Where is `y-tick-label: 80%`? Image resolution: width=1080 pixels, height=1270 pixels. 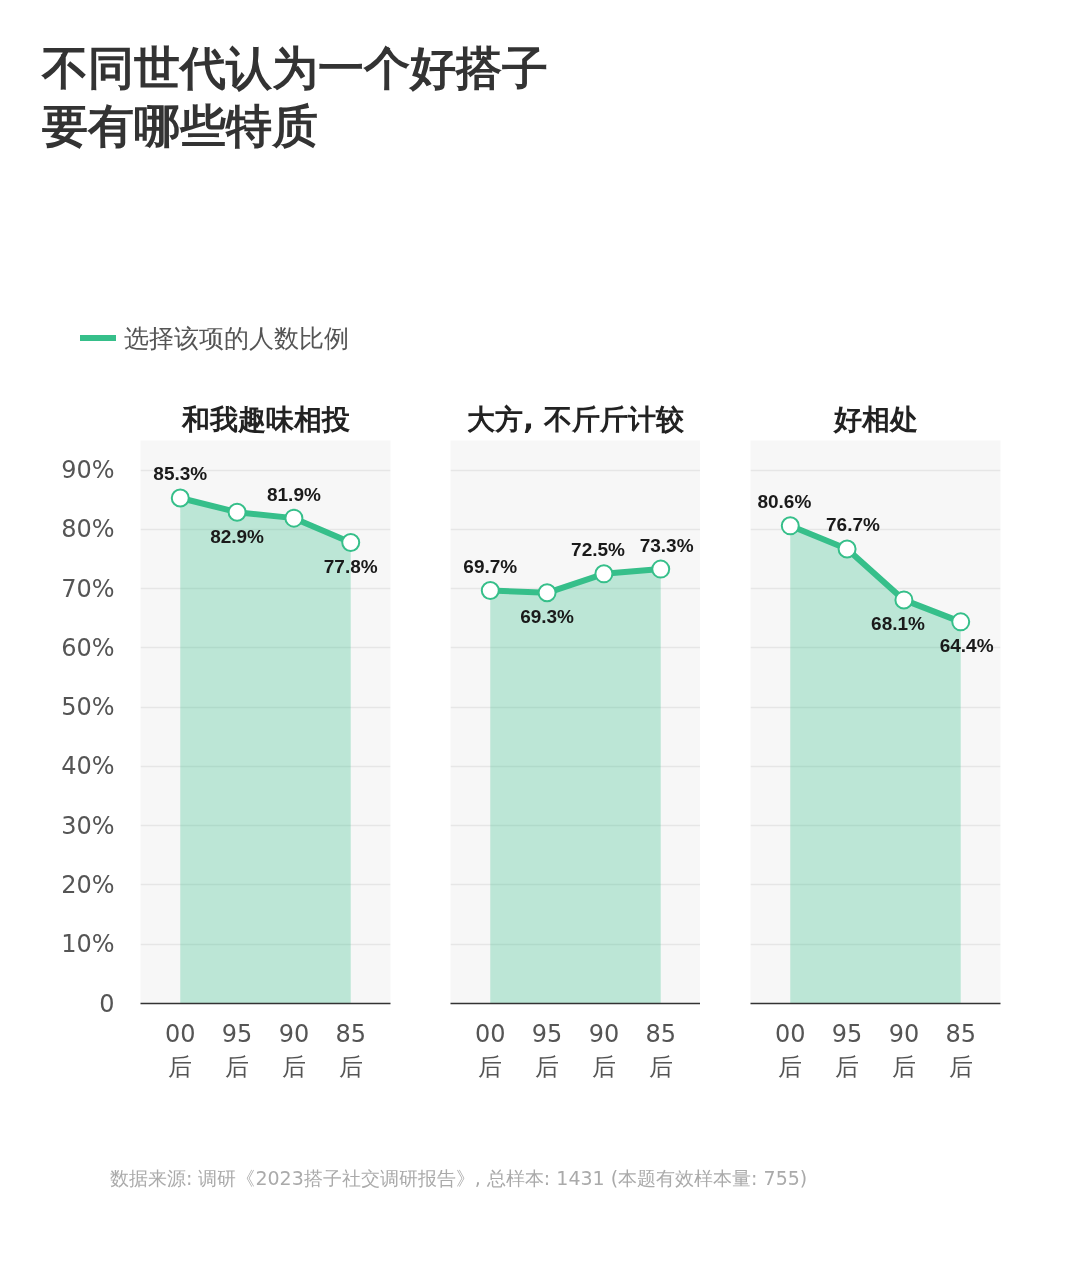
y-tick-label: 80% is located at coordinates (88, 529).